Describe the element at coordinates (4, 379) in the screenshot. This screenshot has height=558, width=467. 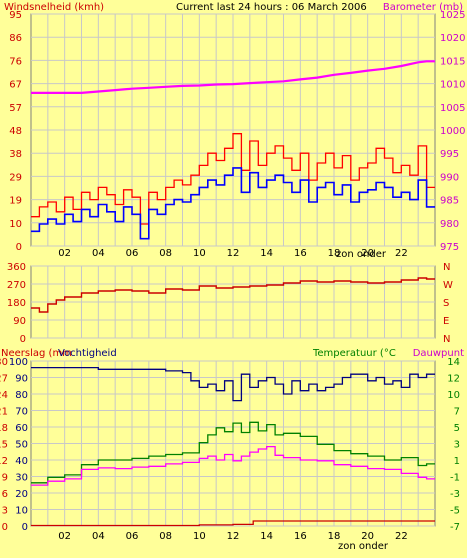
I see `rain-tick-label: 27` at that location.